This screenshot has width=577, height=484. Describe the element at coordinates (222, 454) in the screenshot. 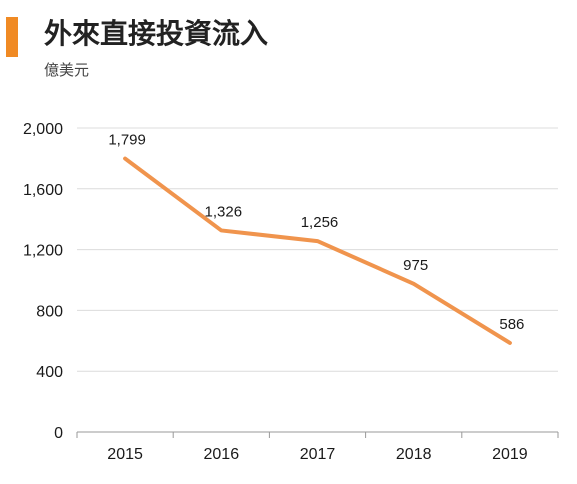

I see `x-tick-label: 2016` at that location.